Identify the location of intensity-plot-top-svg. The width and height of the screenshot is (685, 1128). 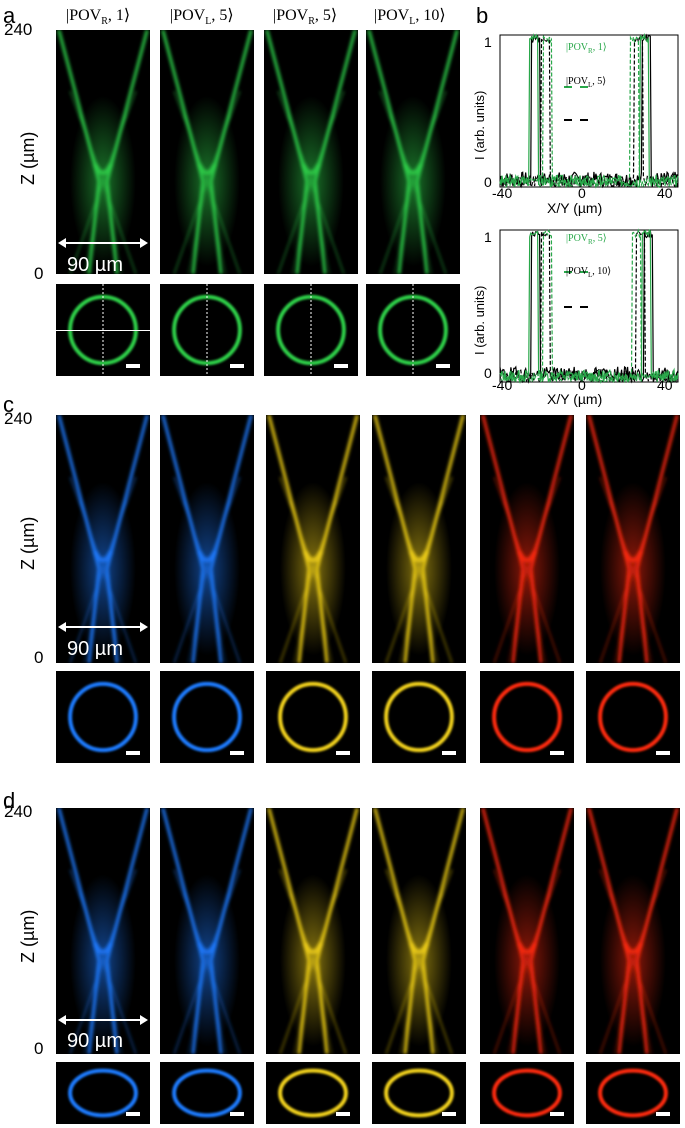
(589, 110).